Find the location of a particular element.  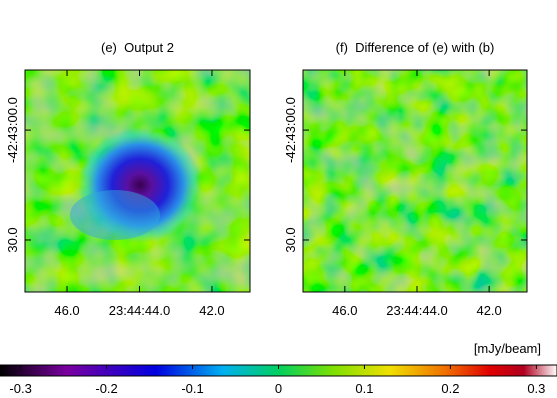

panel-title: (e) Output 2 is located at coordinates (137, 47).